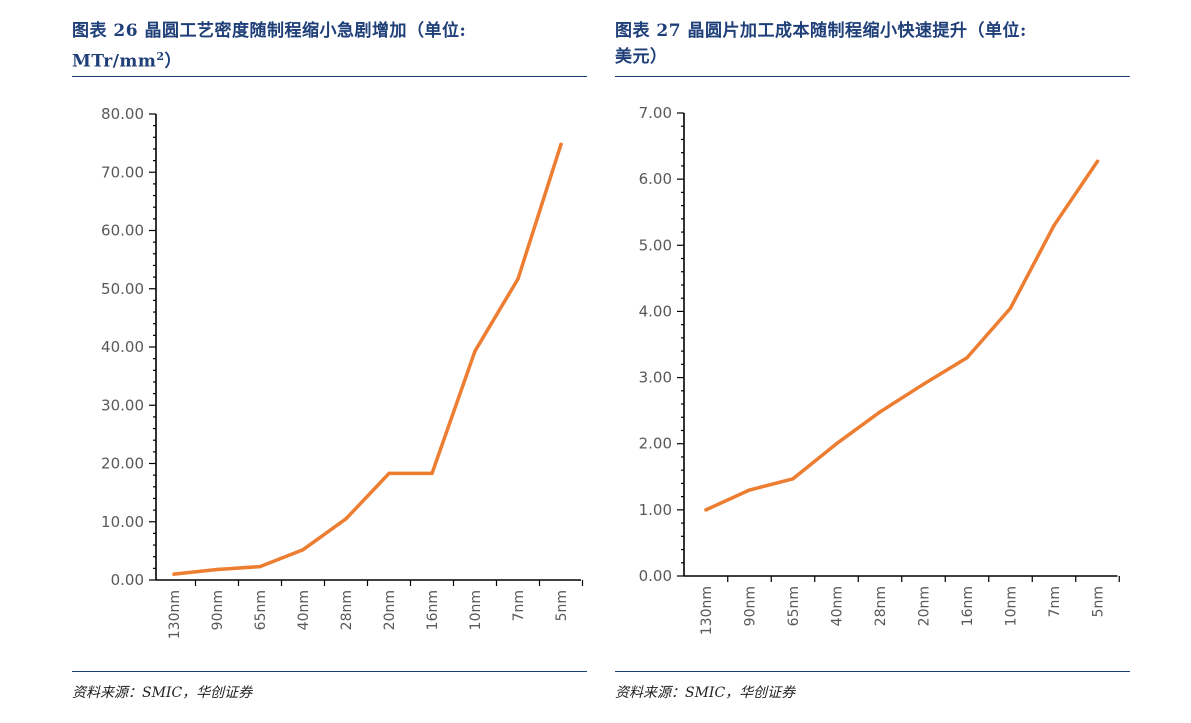  Describe the element at coordinates (655, 444) in the screenshot. I see `y-tick-label: 2.00` at that location.